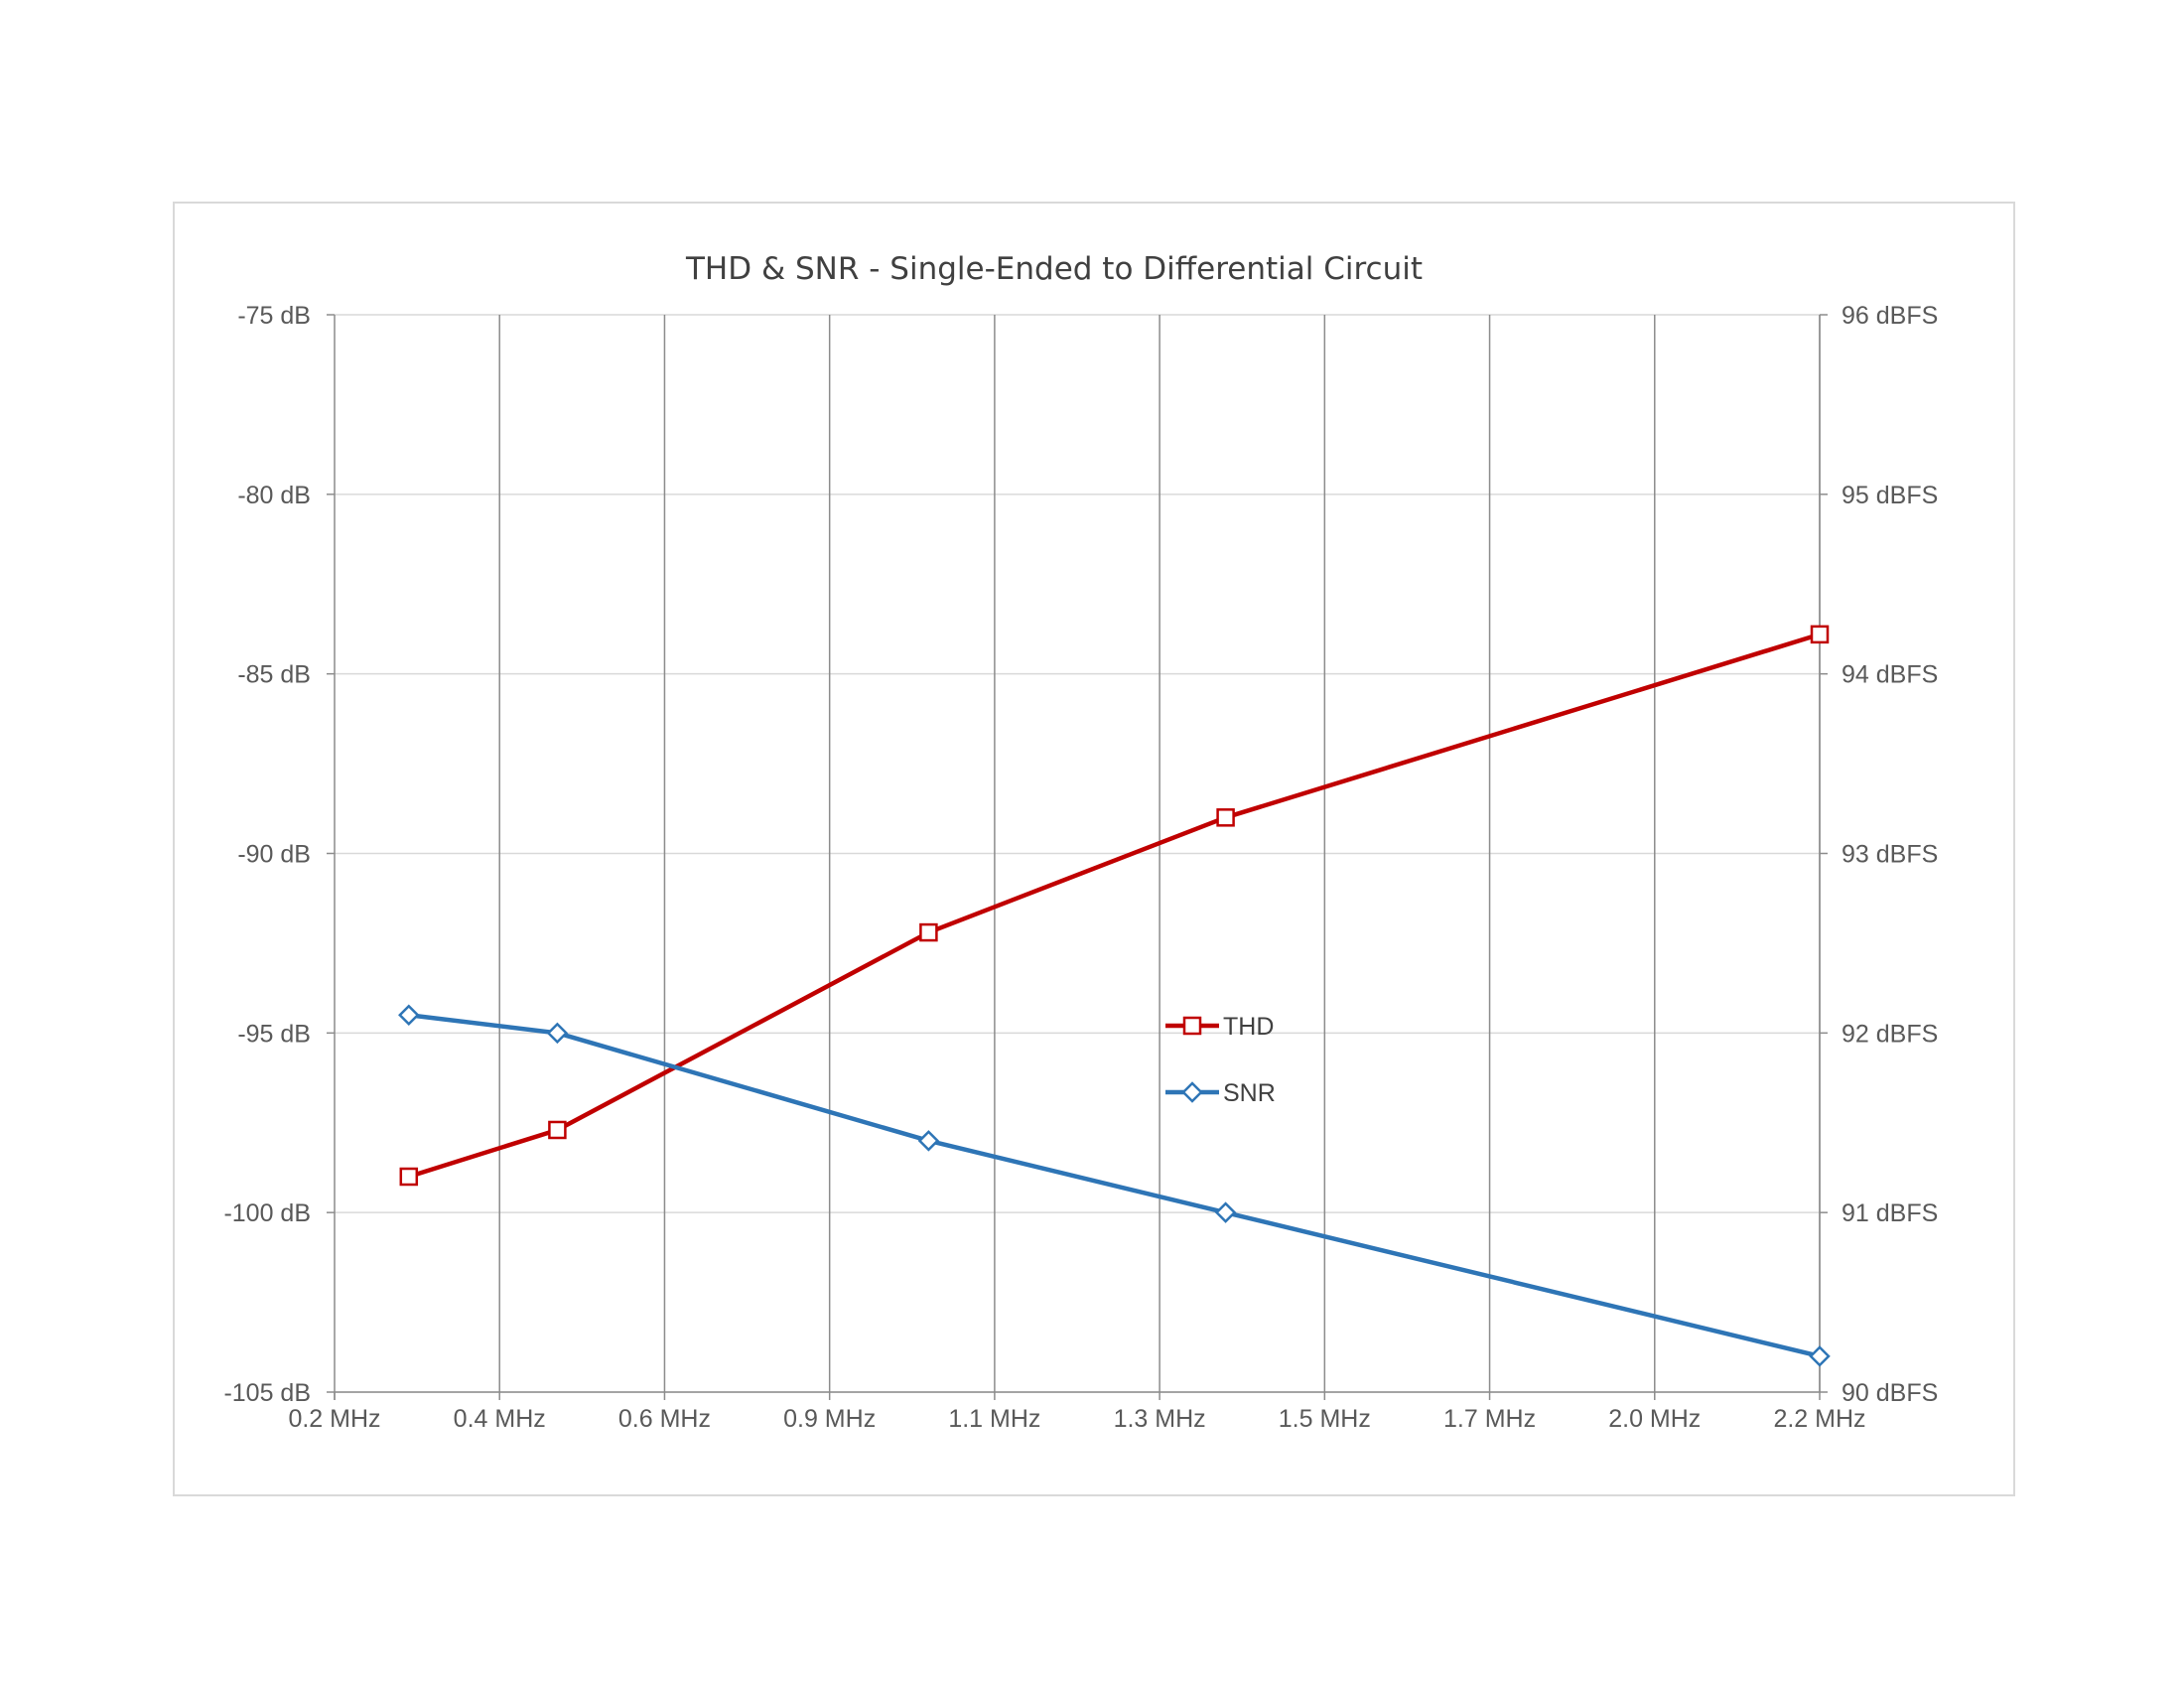 Image resolution: width=2184 pixels, height=1688 pixels. What do you see at coordinates (274, 1034) in the screenshot?
I see `left-tick-label: -95 dB` at bounding box center [274, 1034].